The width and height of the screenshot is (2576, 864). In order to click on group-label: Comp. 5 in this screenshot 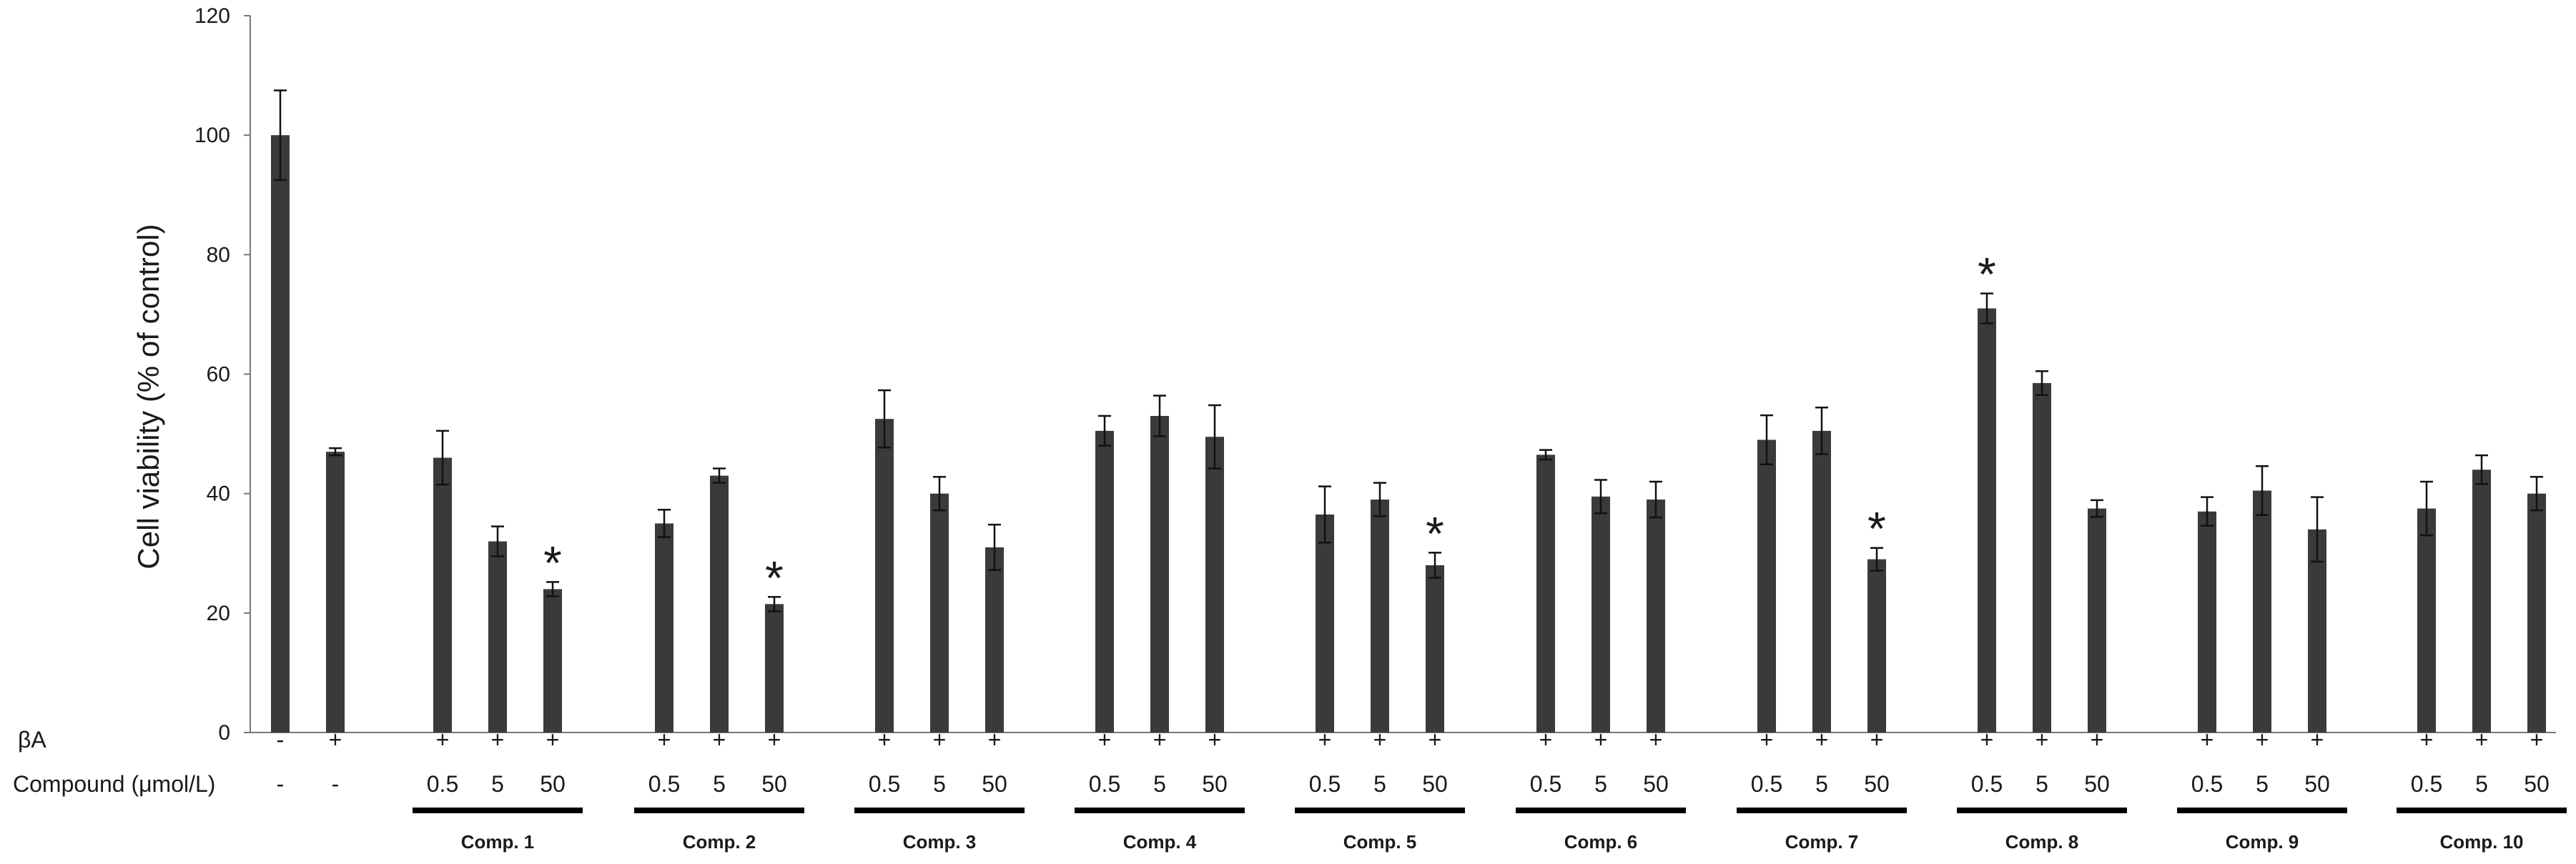, I will do `click(1380, 842)`.